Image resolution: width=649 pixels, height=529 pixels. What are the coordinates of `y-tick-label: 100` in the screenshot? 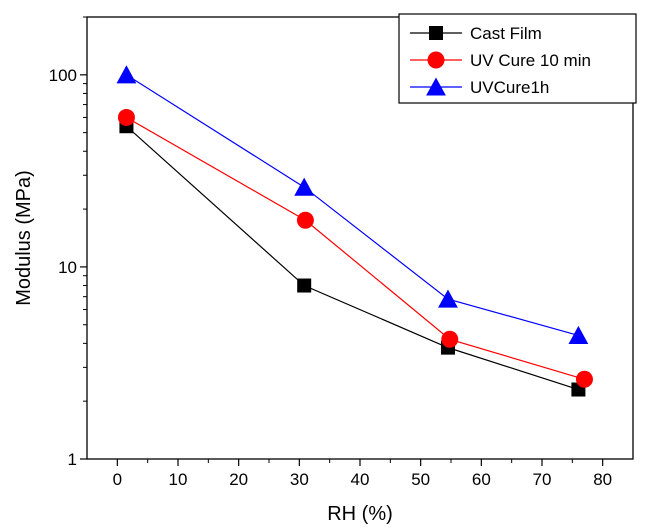 It's located at (63, 75).